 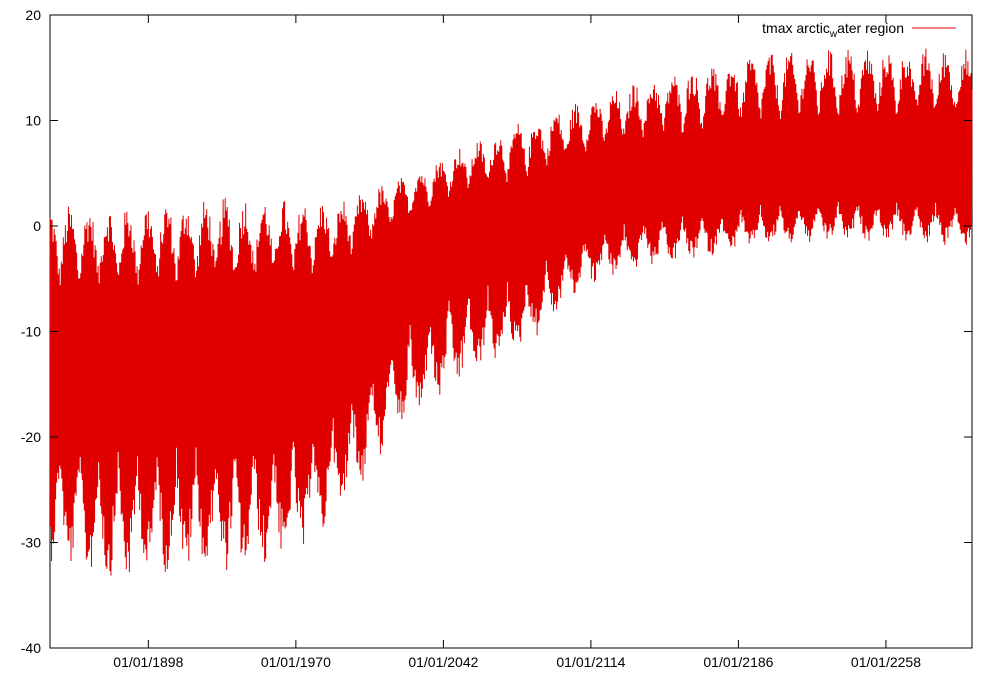 What do you see at coordinates (33, 121) in the screenshot?
I see `y-tick-label: 10` at bounding box center [33, 121].